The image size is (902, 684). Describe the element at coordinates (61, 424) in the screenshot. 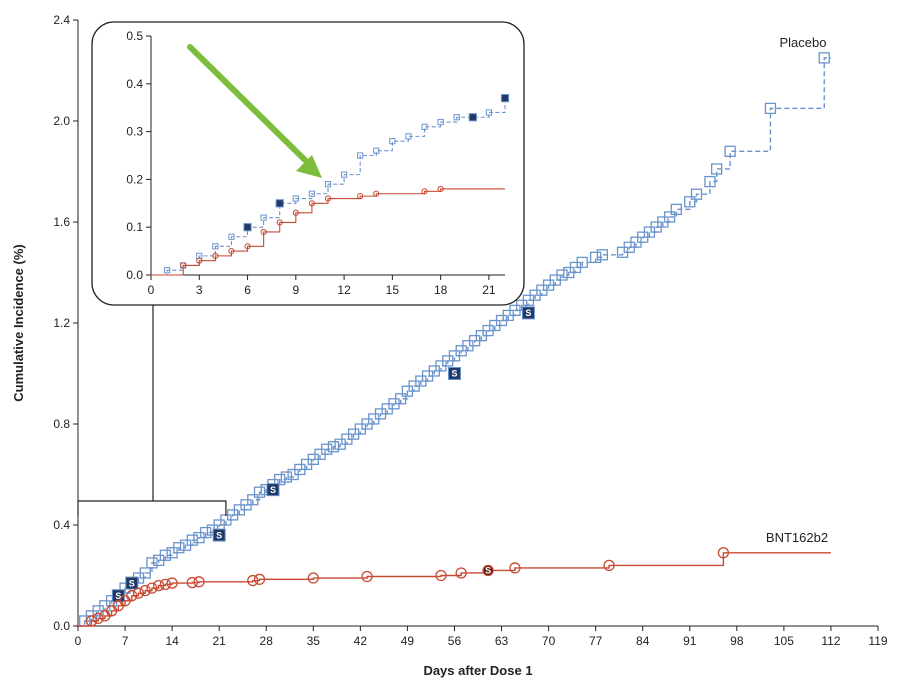

I see `main-y-tick-label: 0.8` at that location.